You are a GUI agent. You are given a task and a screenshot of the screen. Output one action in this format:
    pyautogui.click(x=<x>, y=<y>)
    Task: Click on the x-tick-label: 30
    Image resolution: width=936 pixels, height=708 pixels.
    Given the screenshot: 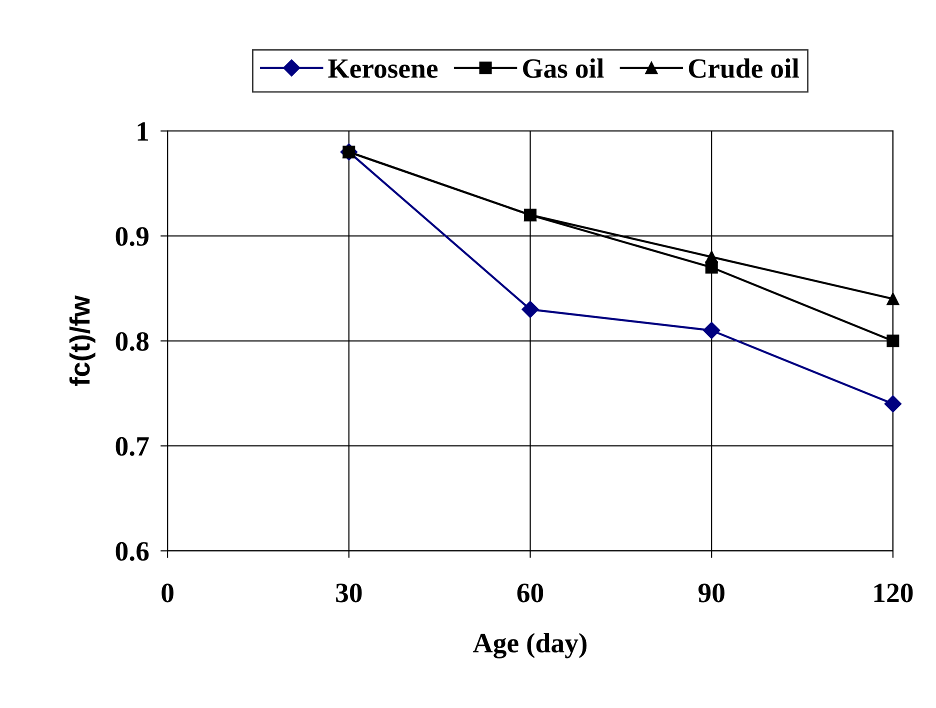 What is the action you would take?
    pyautogui.click(x=349, y=593)
    